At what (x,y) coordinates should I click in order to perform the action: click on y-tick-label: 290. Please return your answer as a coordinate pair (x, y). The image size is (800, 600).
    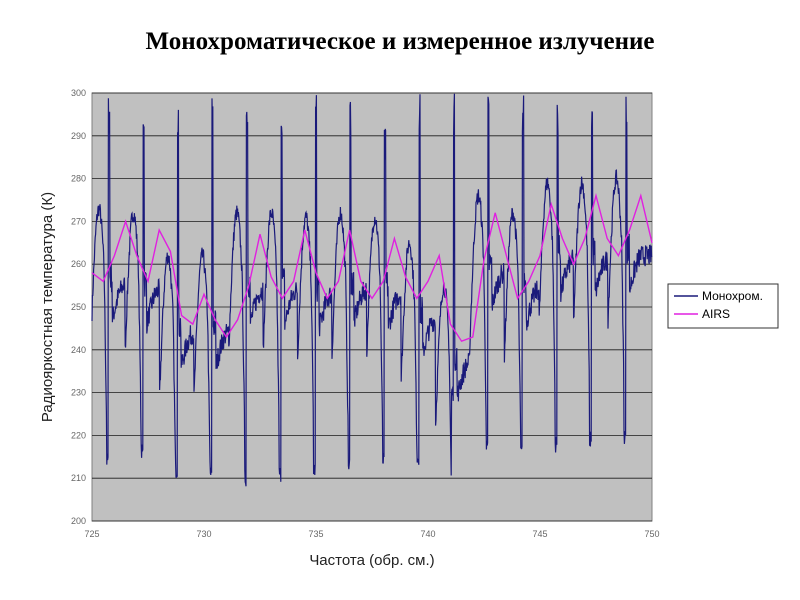
    Looking at the image, I should click on (78, 136).